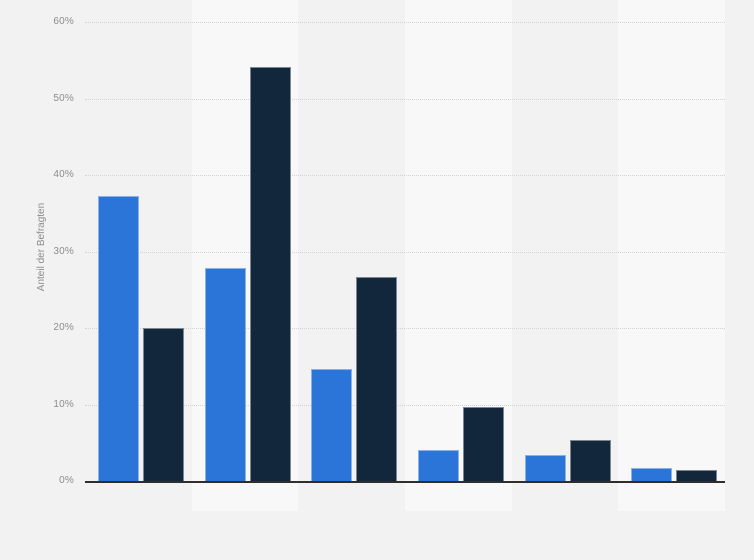  Describe the element at coordinates (225, 374) in the screenshot. I see `bar-series-1-group2` at that location.